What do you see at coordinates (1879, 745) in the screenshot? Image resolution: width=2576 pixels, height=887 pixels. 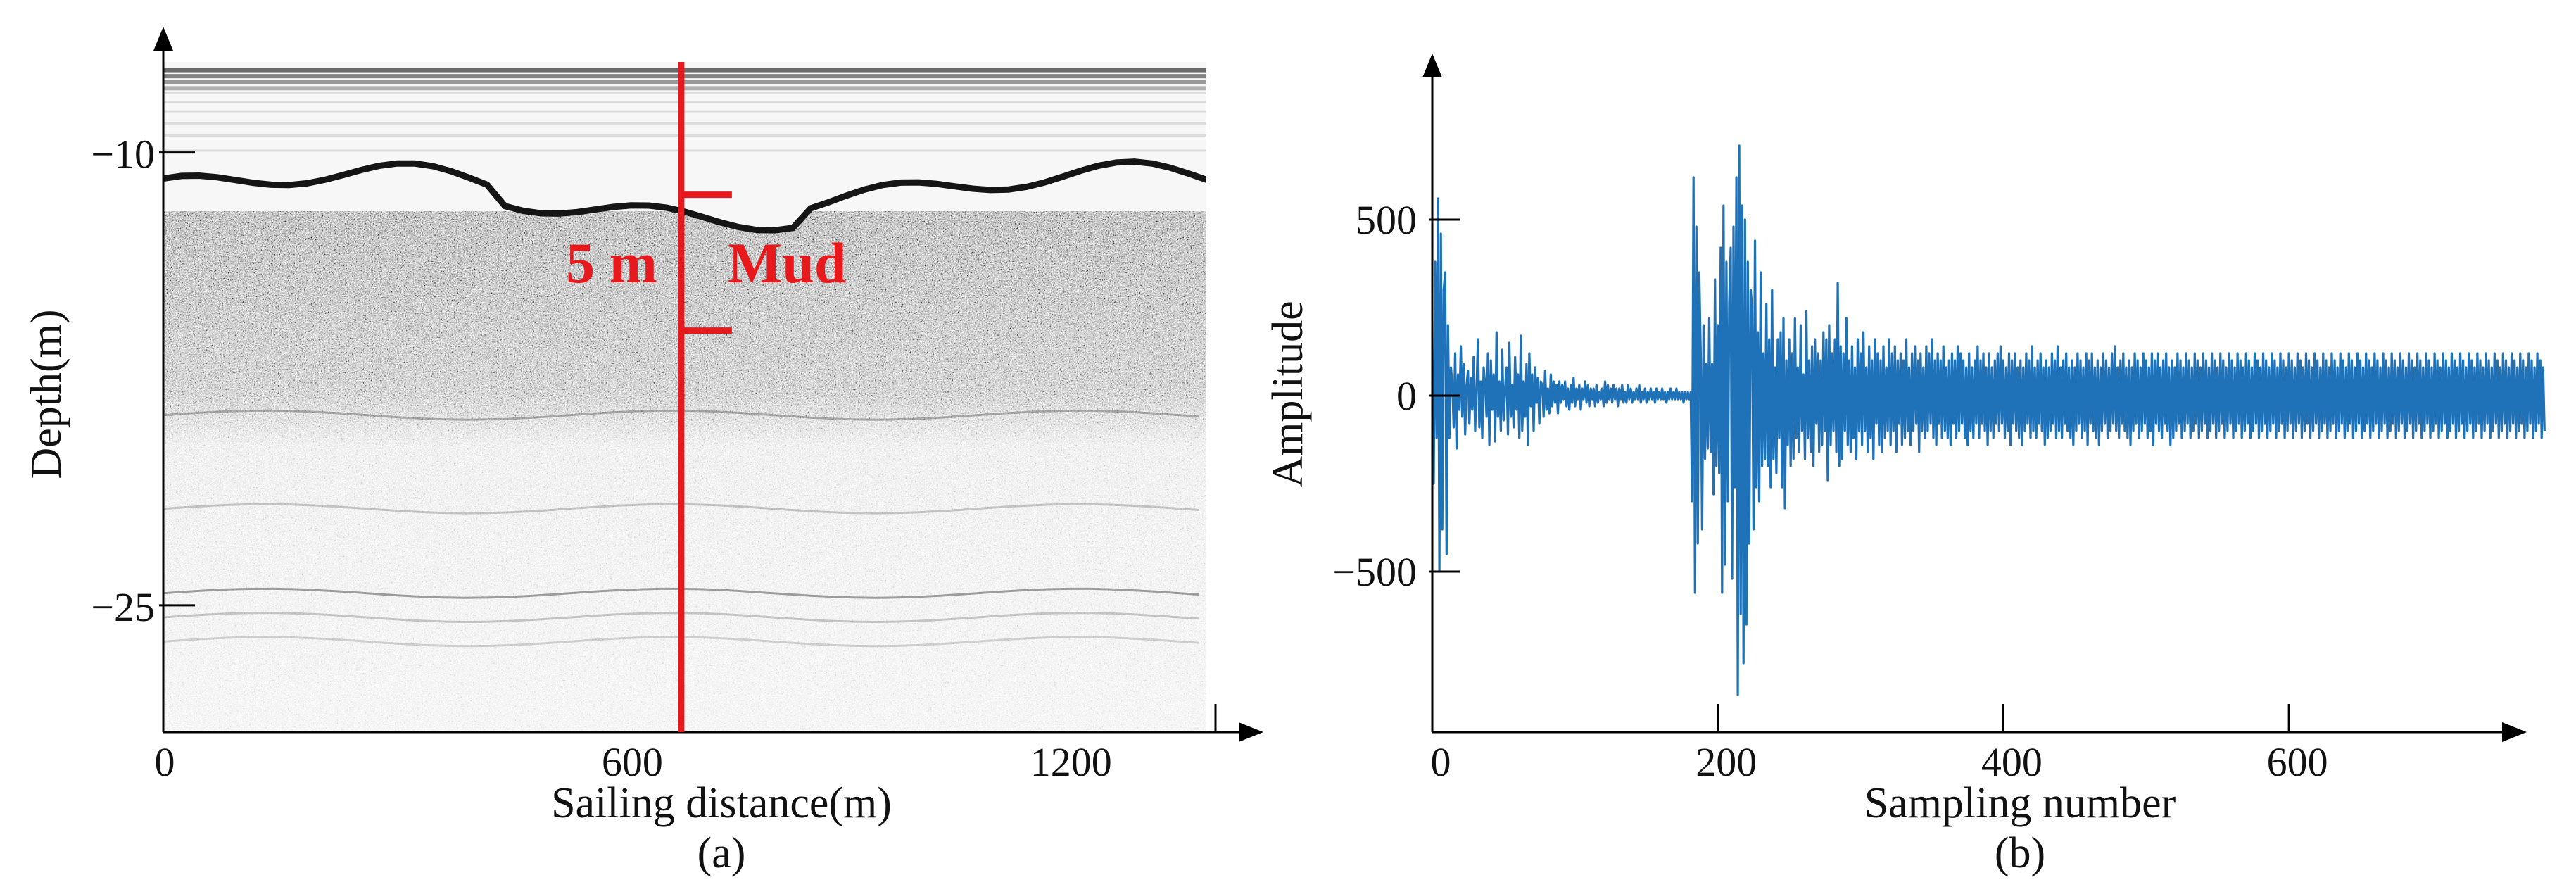 I see `x-ticks: 0 200 400 600` at bounding box center [1879, 745].